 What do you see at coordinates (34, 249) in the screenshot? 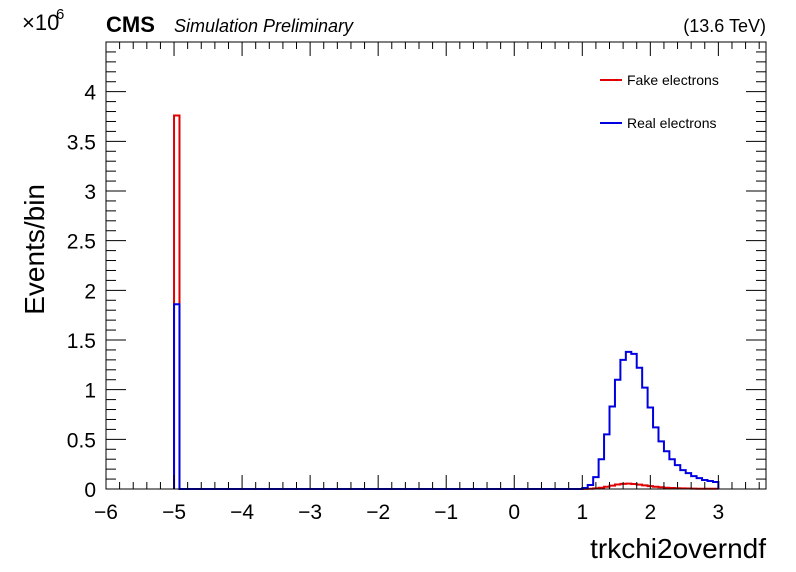
I see `y-axis-label: Events/bin` at bounding box center [34, 249].